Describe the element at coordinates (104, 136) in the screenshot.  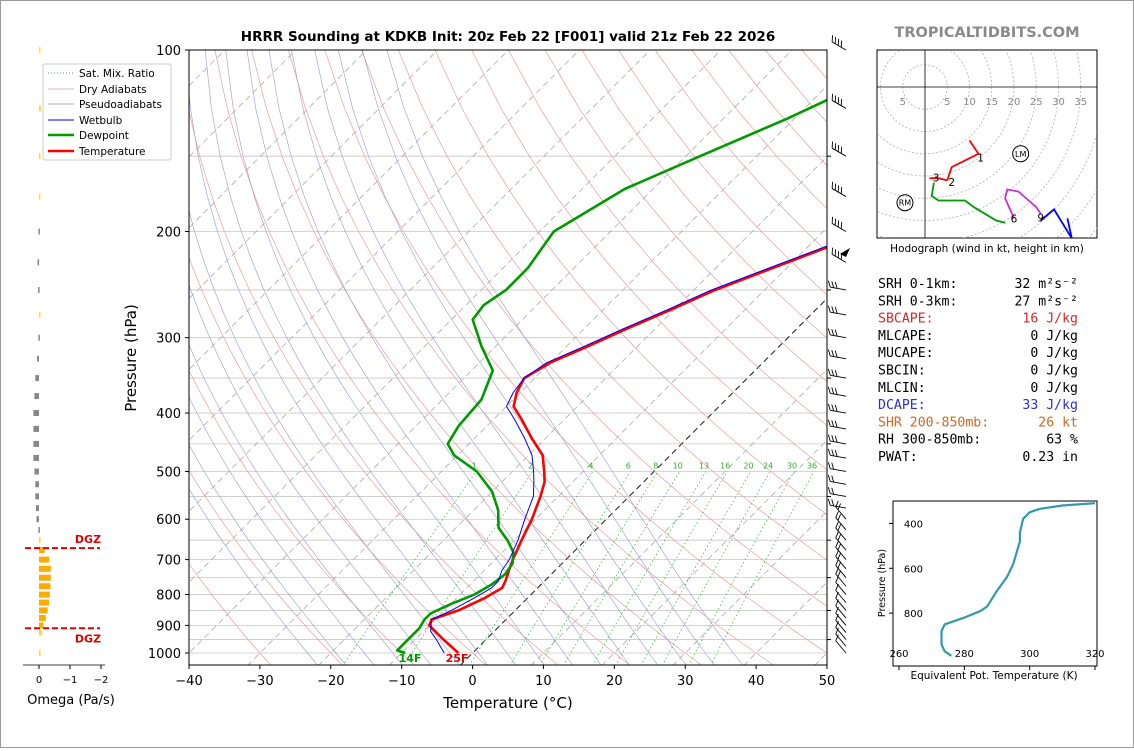
I see `legend-dewpoint: Dewpoint` at that location.